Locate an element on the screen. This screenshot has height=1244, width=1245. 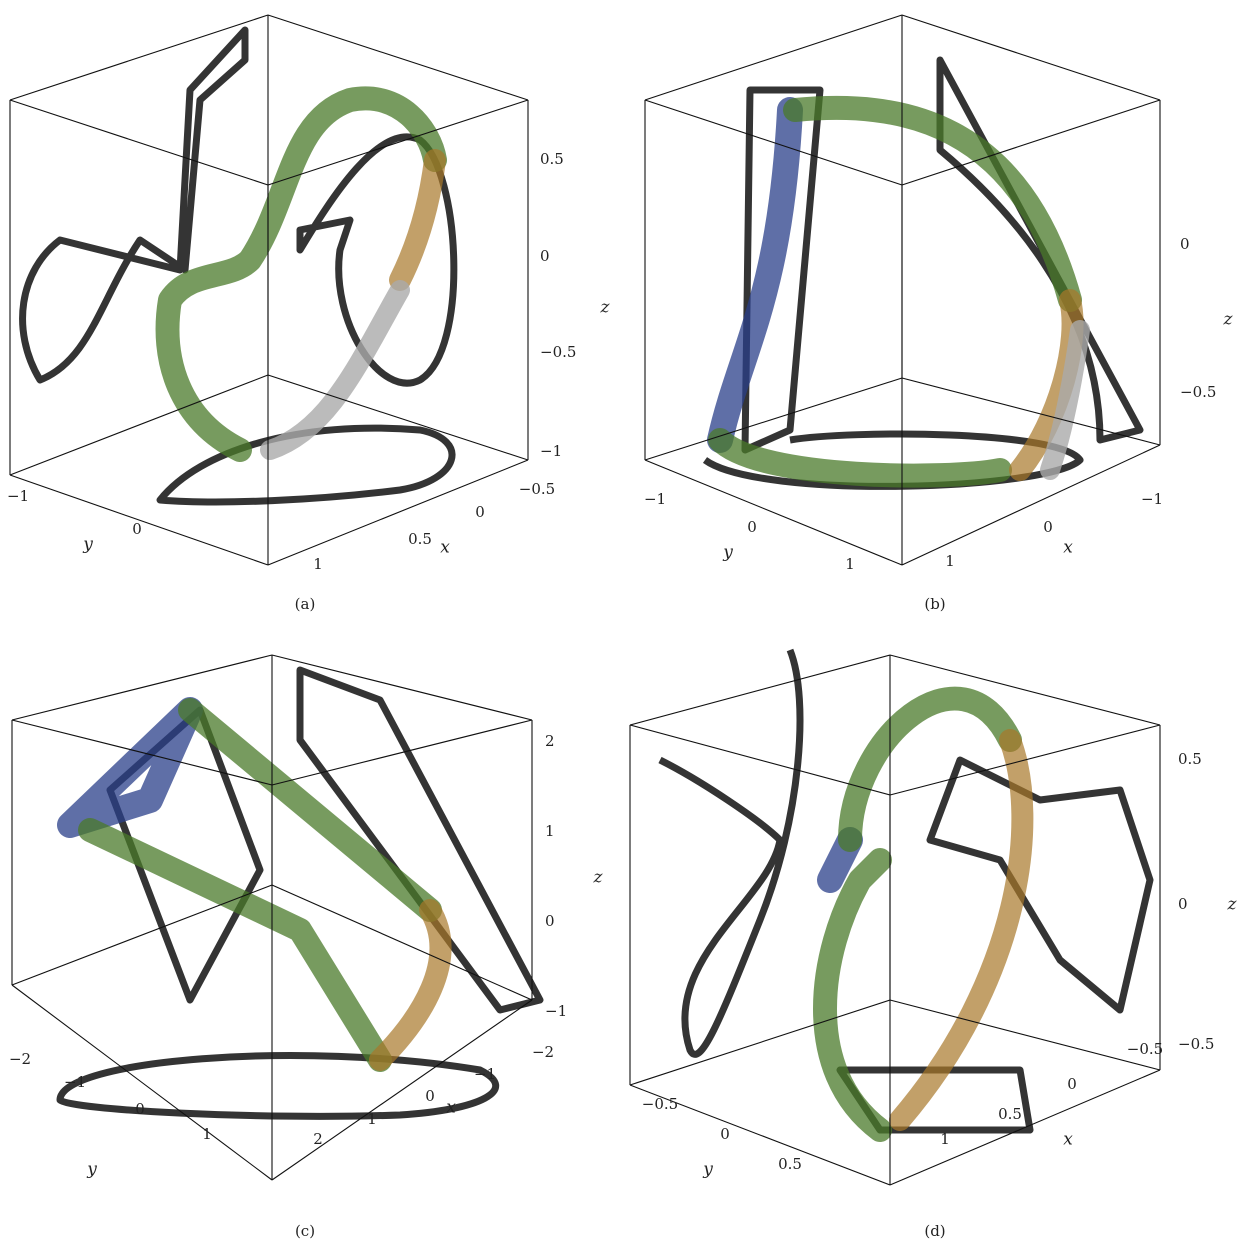
x-tick-label: −1 is located at coordinates (1152, 499).